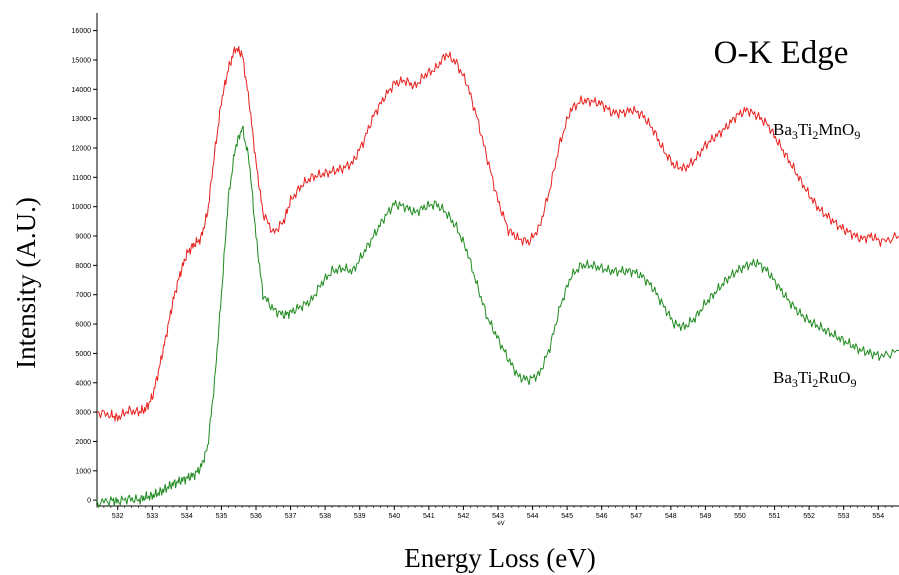 This screenshot has height=575, width=899. I want to click on y-tick-label: 0, so click(89, 501).